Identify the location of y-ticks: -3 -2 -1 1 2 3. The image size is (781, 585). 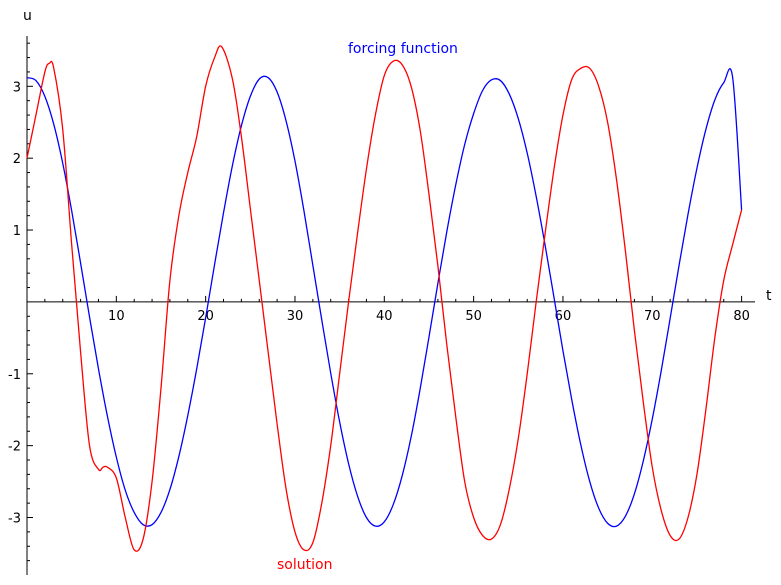
(20, 302).